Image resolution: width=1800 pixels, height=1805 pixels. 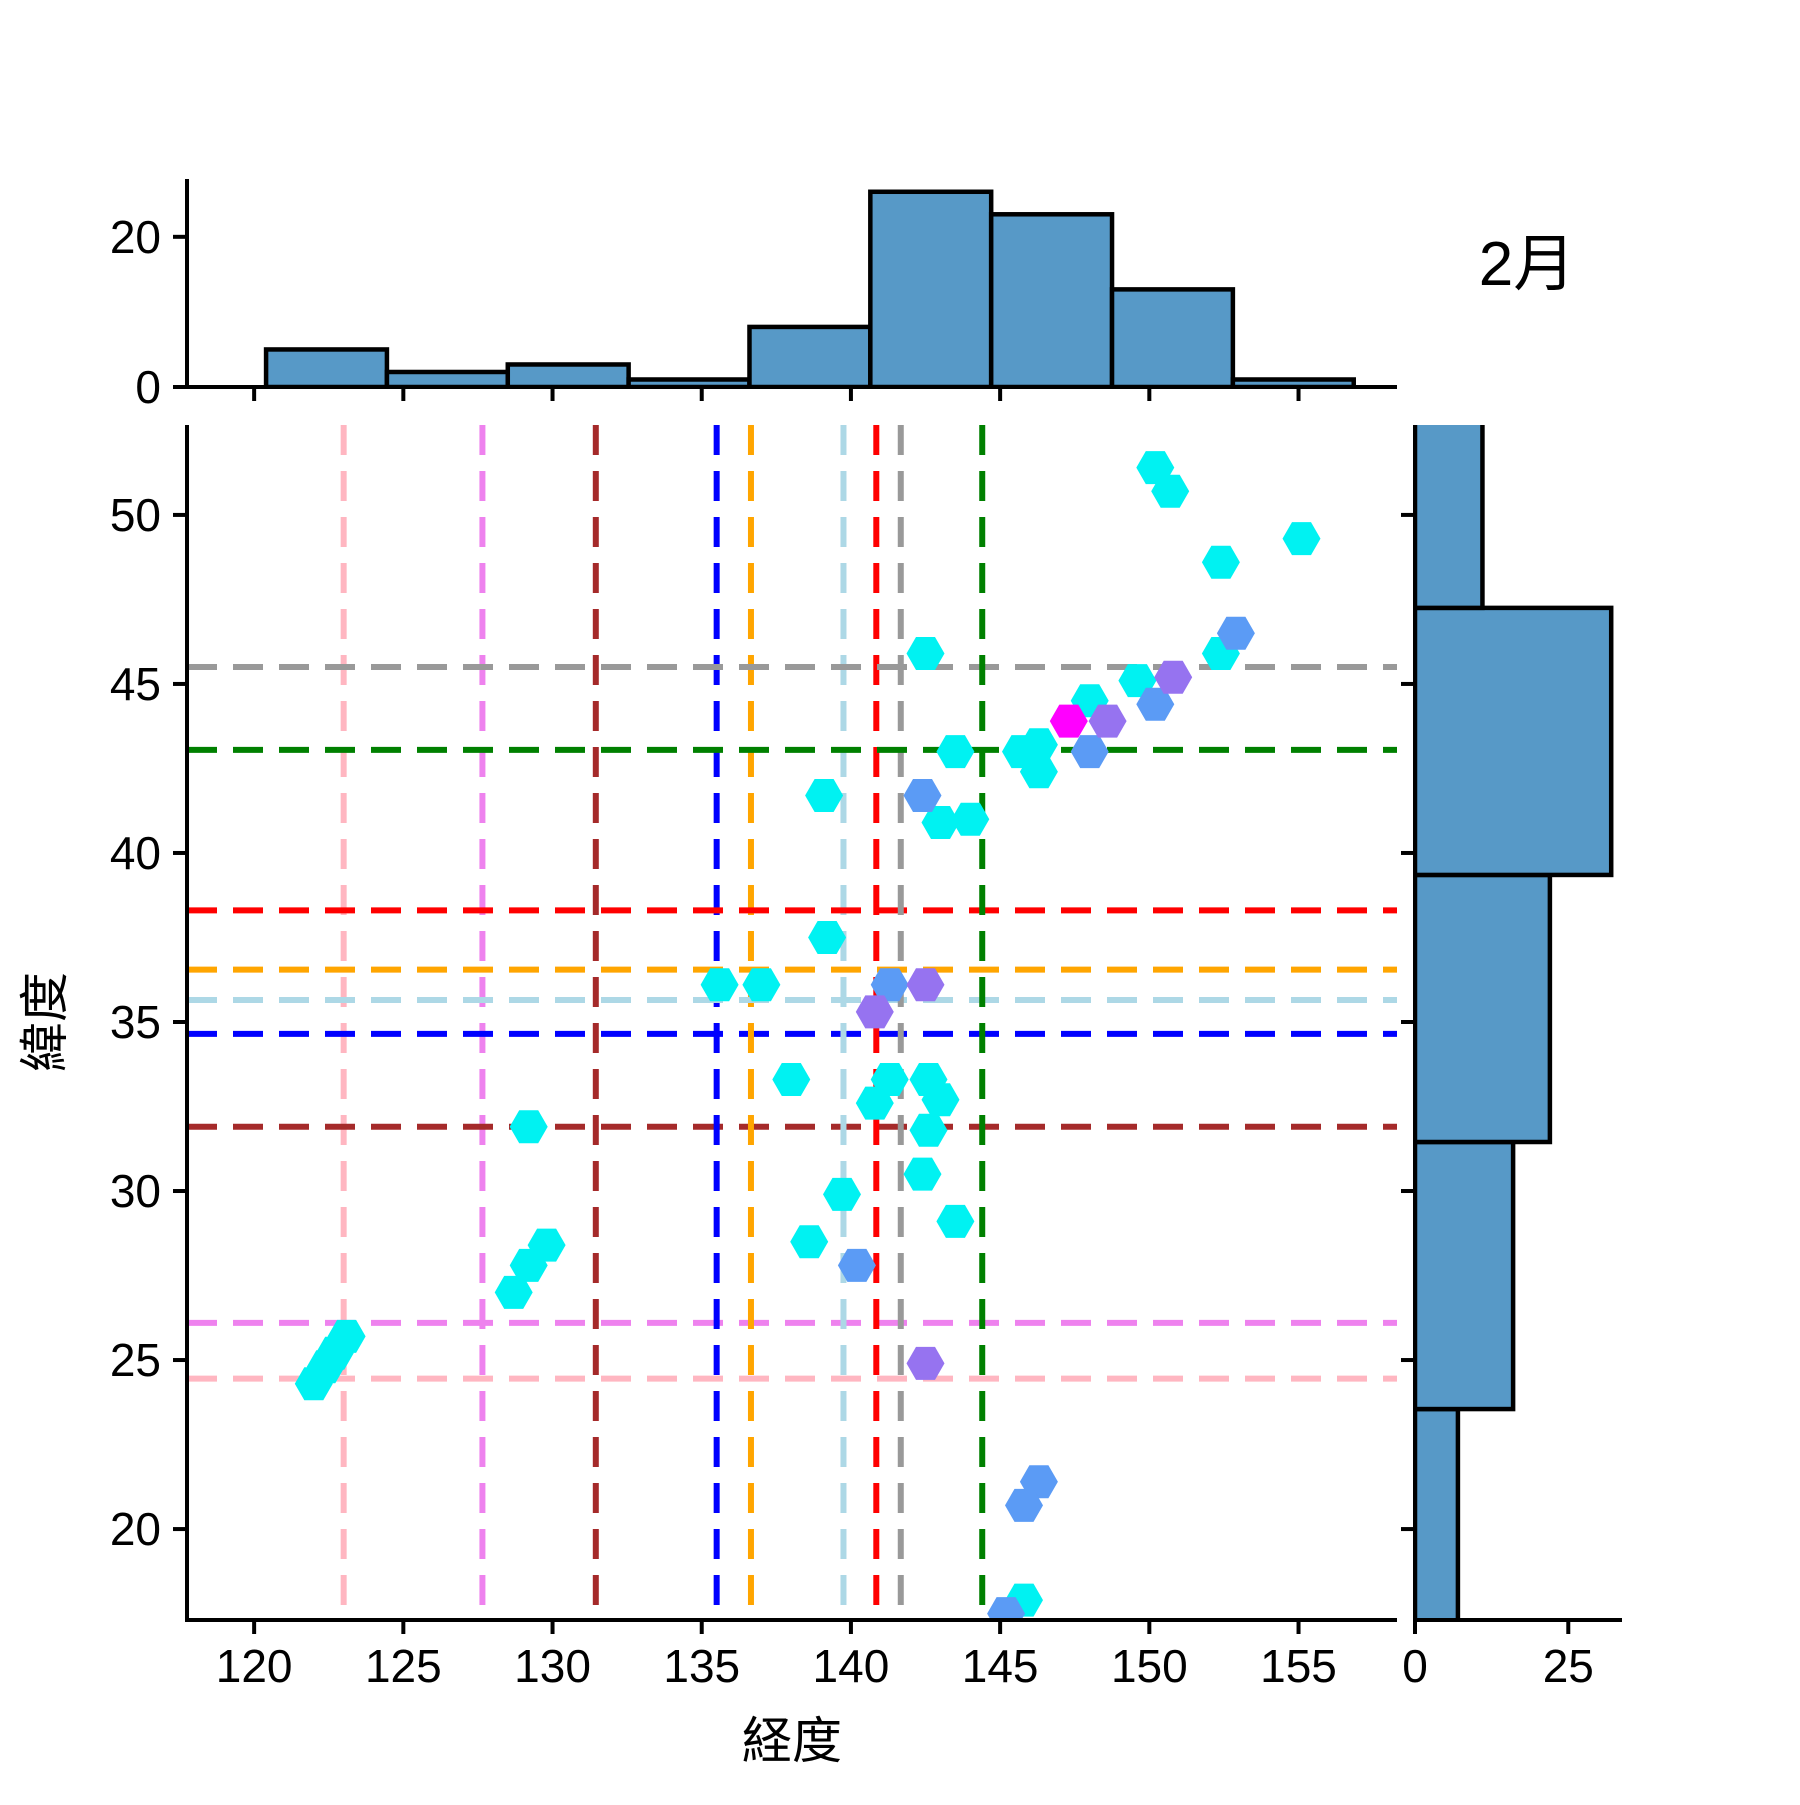 I want to click on y-tick-label: 20, so click(x=135, y=1529).